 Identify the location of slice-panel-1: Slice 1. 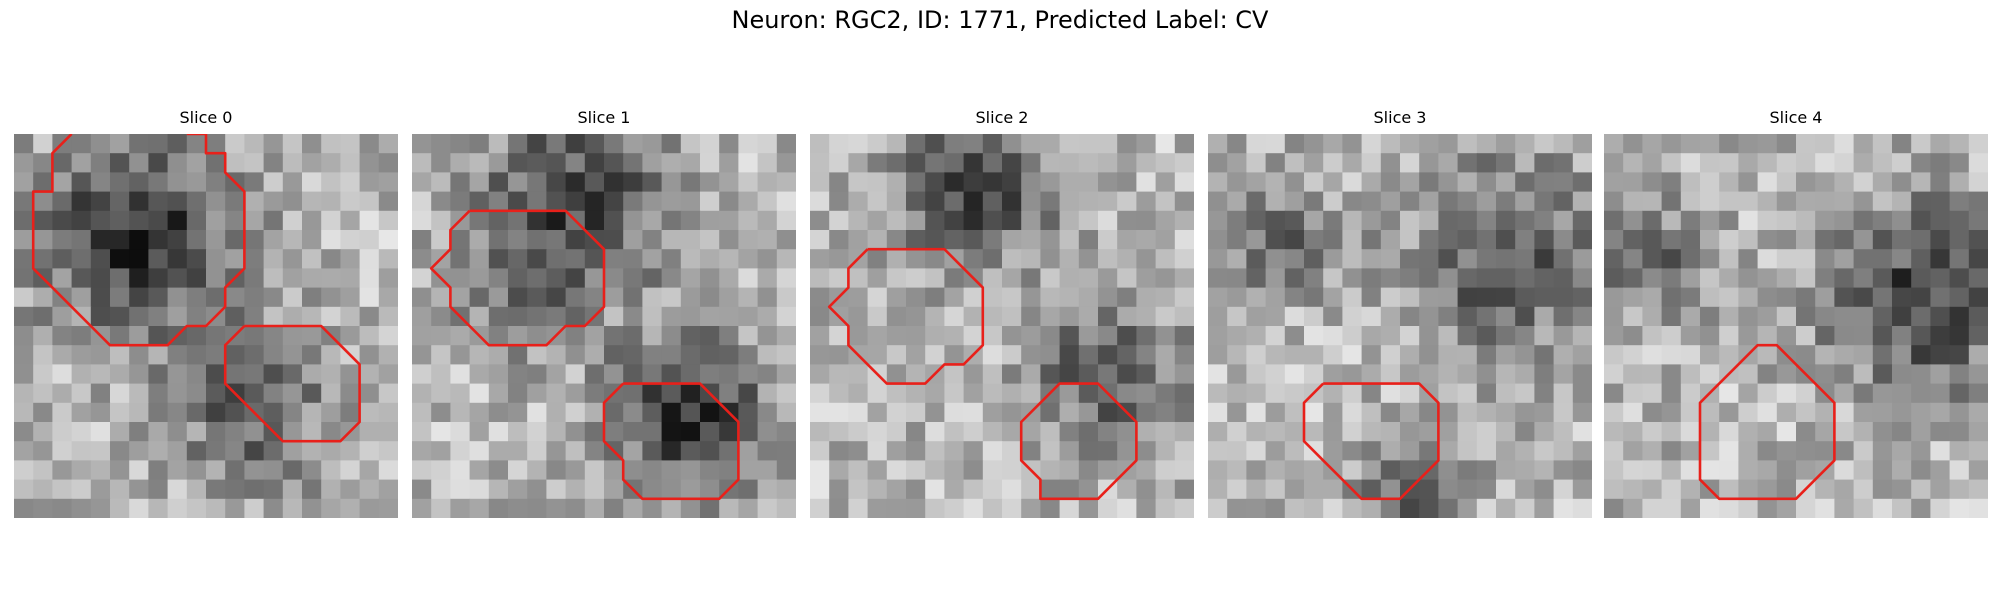
(604, 313).